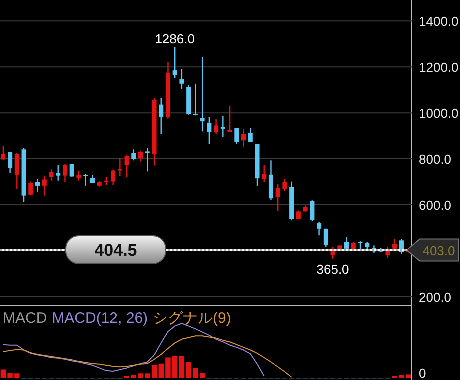  I want to click on series-label: MACD(12, 26), so click(100, 318).